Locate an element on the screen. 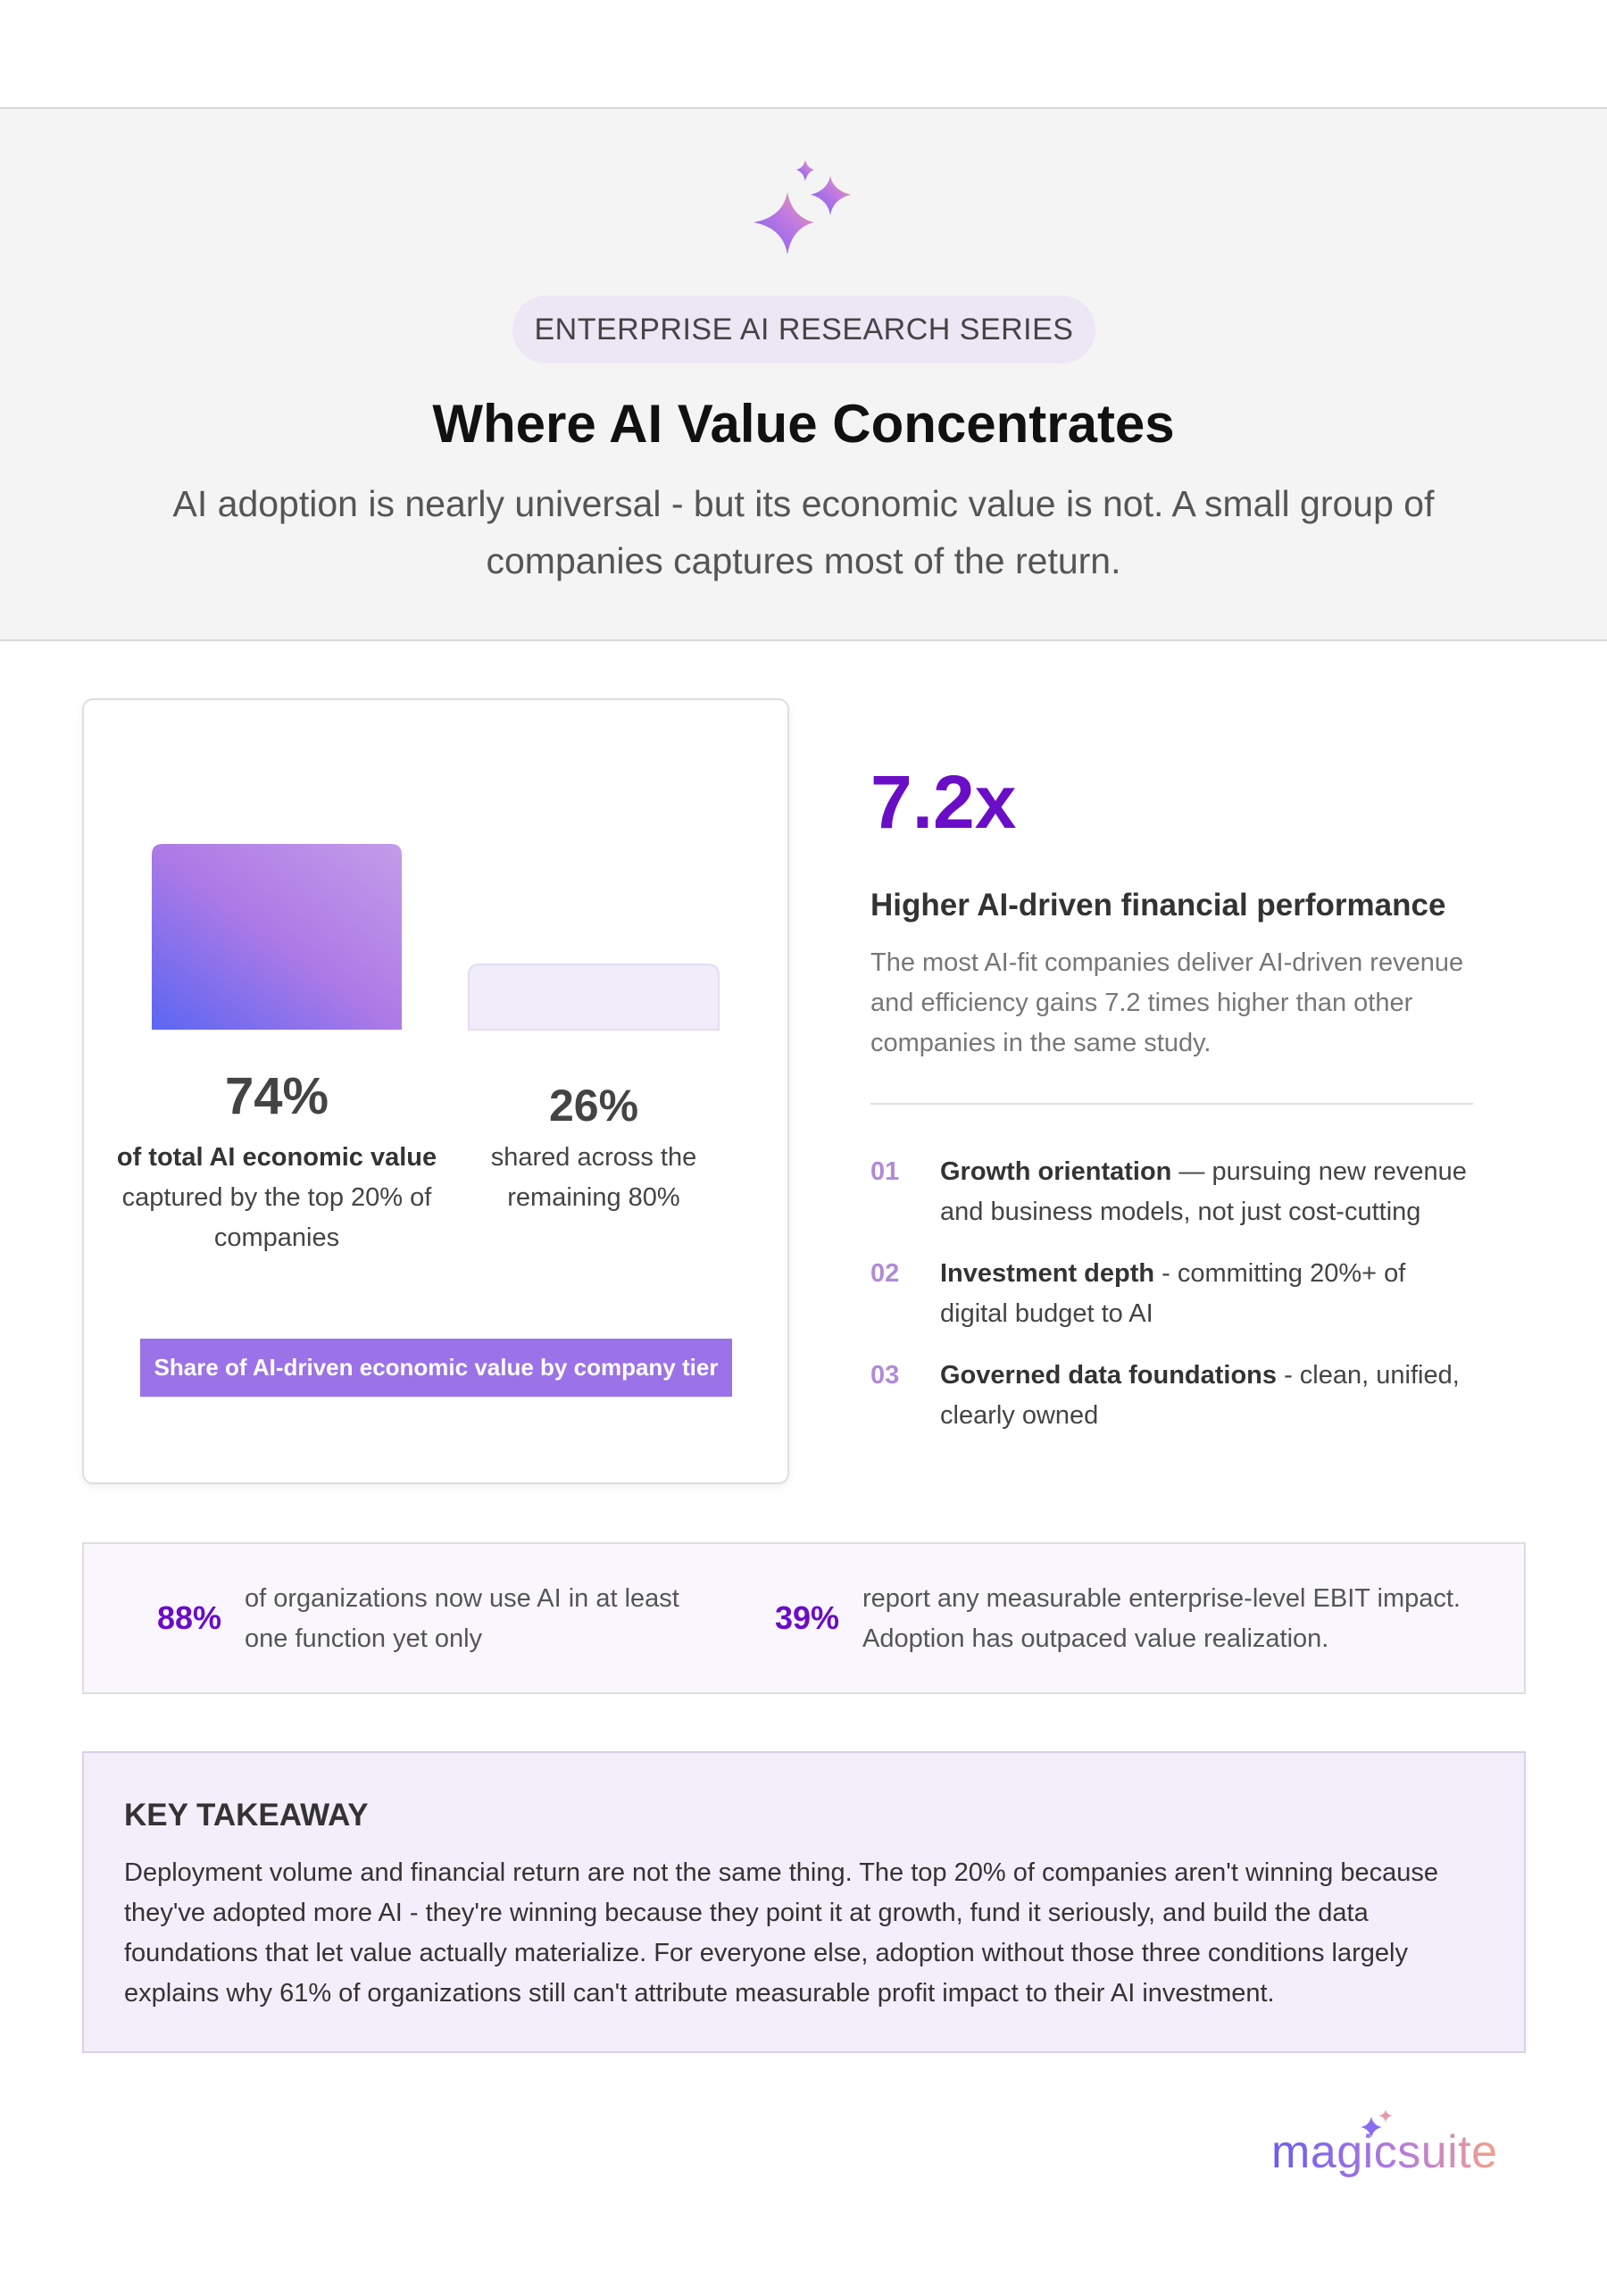 This screenshot has width=1607, height=2296. value-label: 26% is located at coordinates (594, 1106).